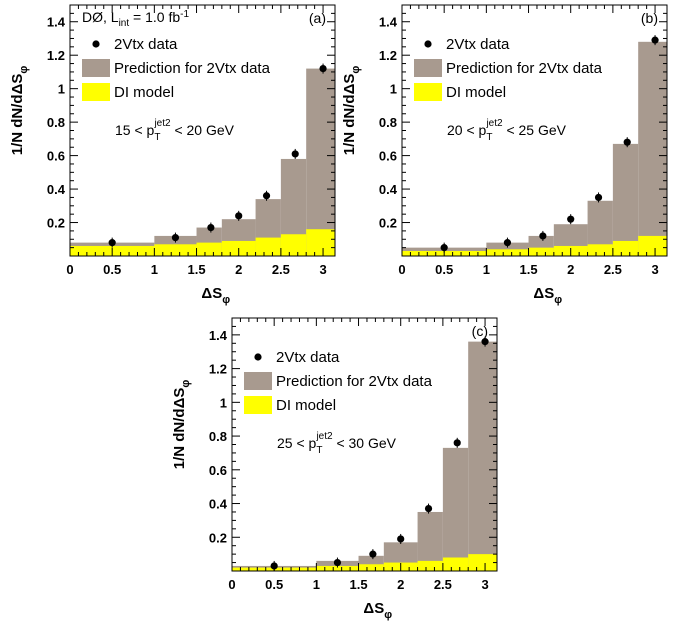 This screenshot has height=625, width=684. Describe the element at coordinates (226, 300) in the screenshot. I see `x-axis-title-sub: φ` at that location.